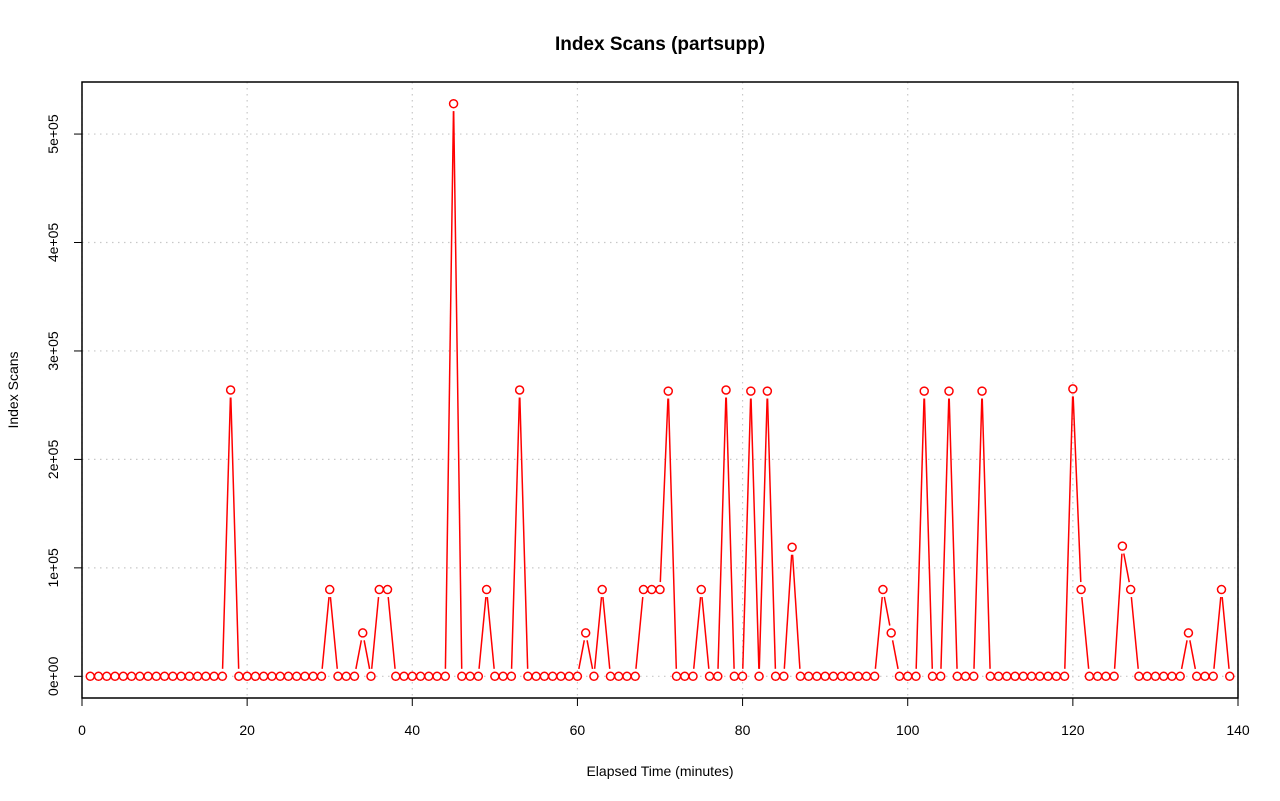  I want to click on x-axis-label: Elapsed Time (minutes), so click(659, 771).